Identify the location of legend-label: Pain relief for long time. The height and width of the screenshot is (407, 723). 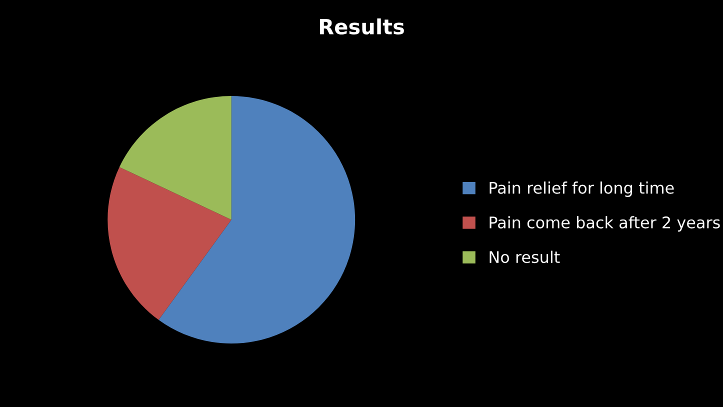
(582, 189).